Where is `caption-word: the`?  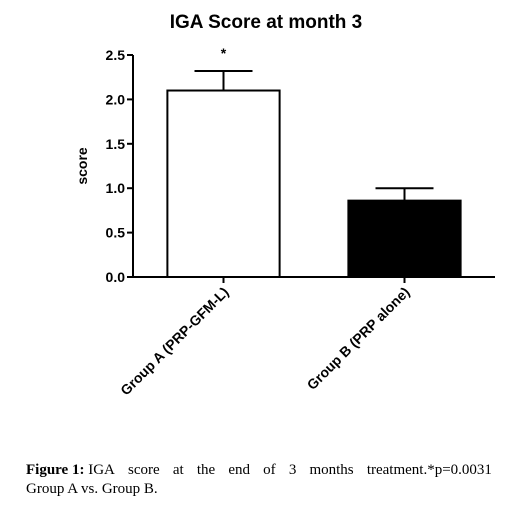
caption-word: the is located at coordinates (206, 470).